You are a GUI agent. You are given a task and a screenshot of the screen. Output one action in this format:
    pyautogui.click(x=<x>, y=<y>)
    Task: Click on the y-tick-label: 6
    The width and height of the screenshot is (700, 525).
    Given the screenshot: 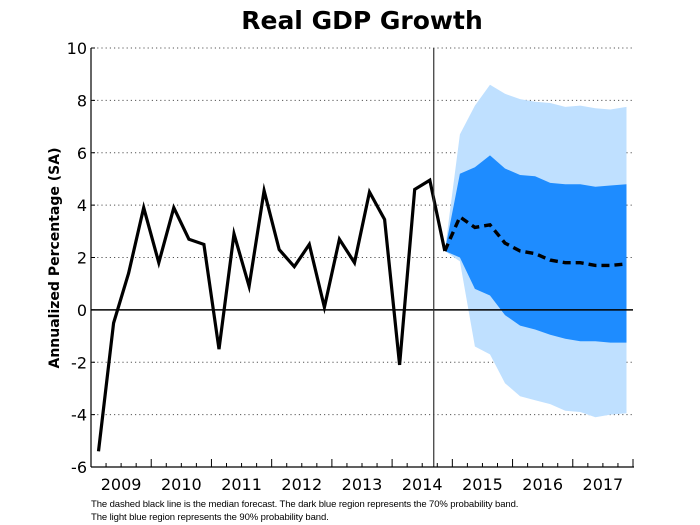 What is the action you would take?
    pyautogui.click(x=82, y=153)
    